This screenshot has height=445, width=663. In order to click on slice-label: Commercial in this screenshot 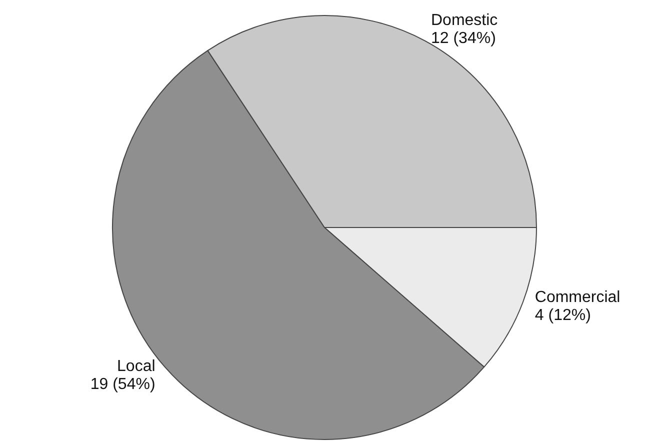, I will do `click(577, 297)`.